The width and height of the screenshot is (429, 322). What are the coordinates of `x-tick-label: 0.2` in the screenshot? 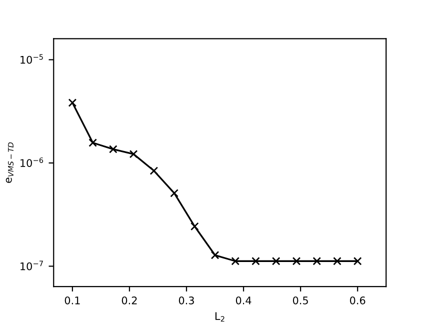 It's located at (129, 300).